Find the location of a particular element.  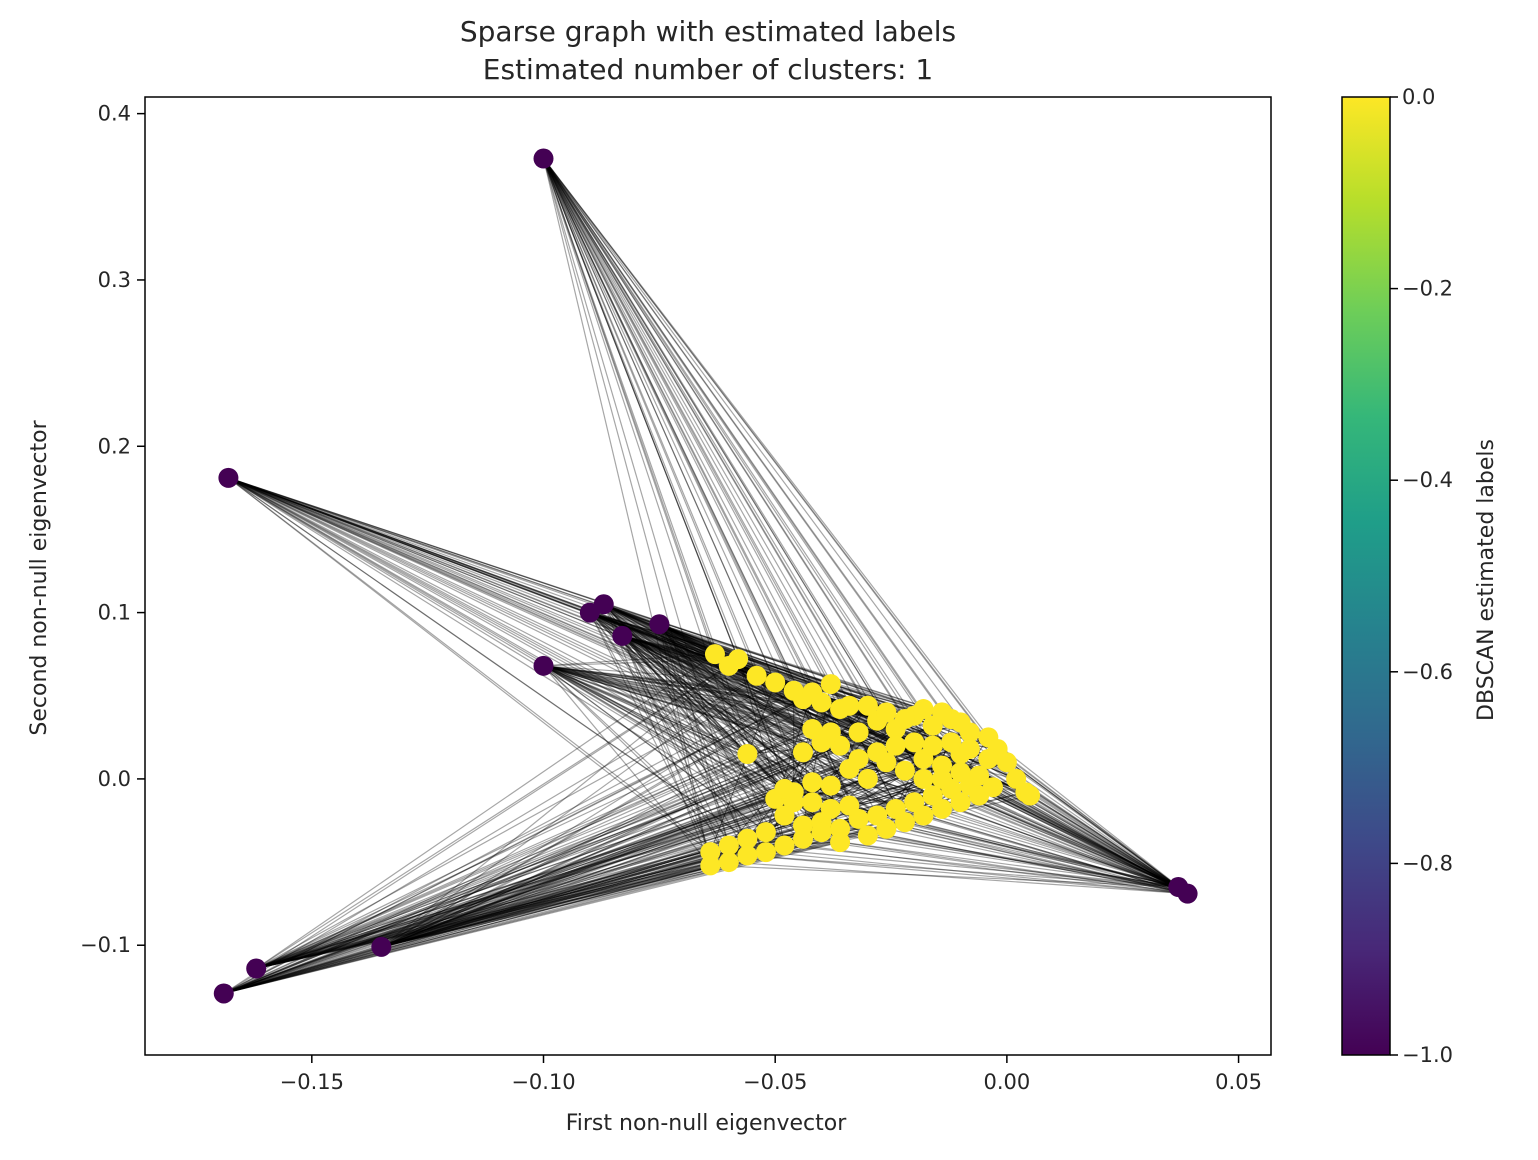

y-tick-label: 0.4 is located at coordinates (114, 114).